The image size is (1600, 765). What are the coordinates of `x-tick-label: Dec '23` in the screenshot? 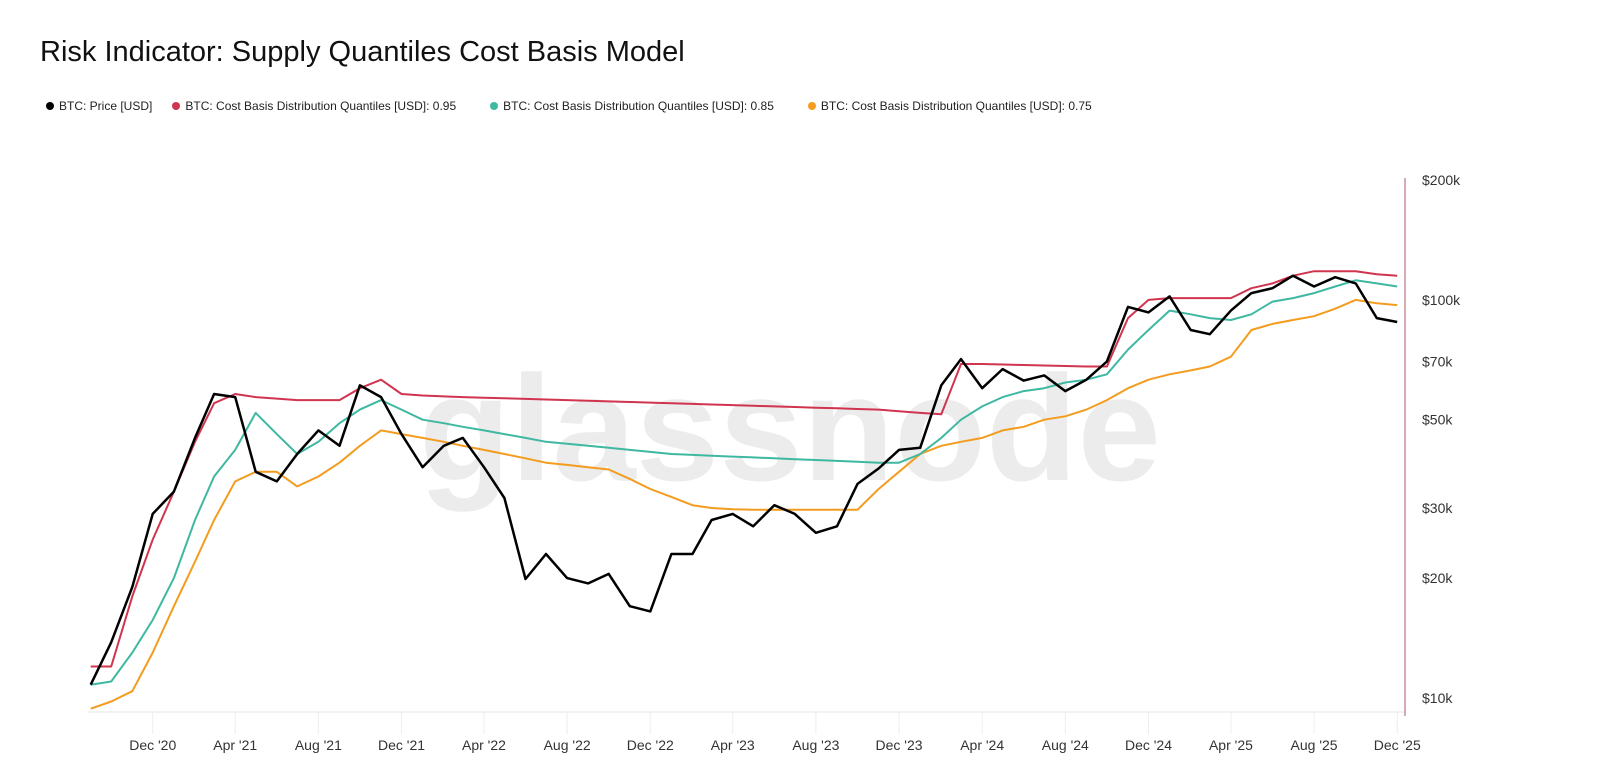 It's located at (899, 745).